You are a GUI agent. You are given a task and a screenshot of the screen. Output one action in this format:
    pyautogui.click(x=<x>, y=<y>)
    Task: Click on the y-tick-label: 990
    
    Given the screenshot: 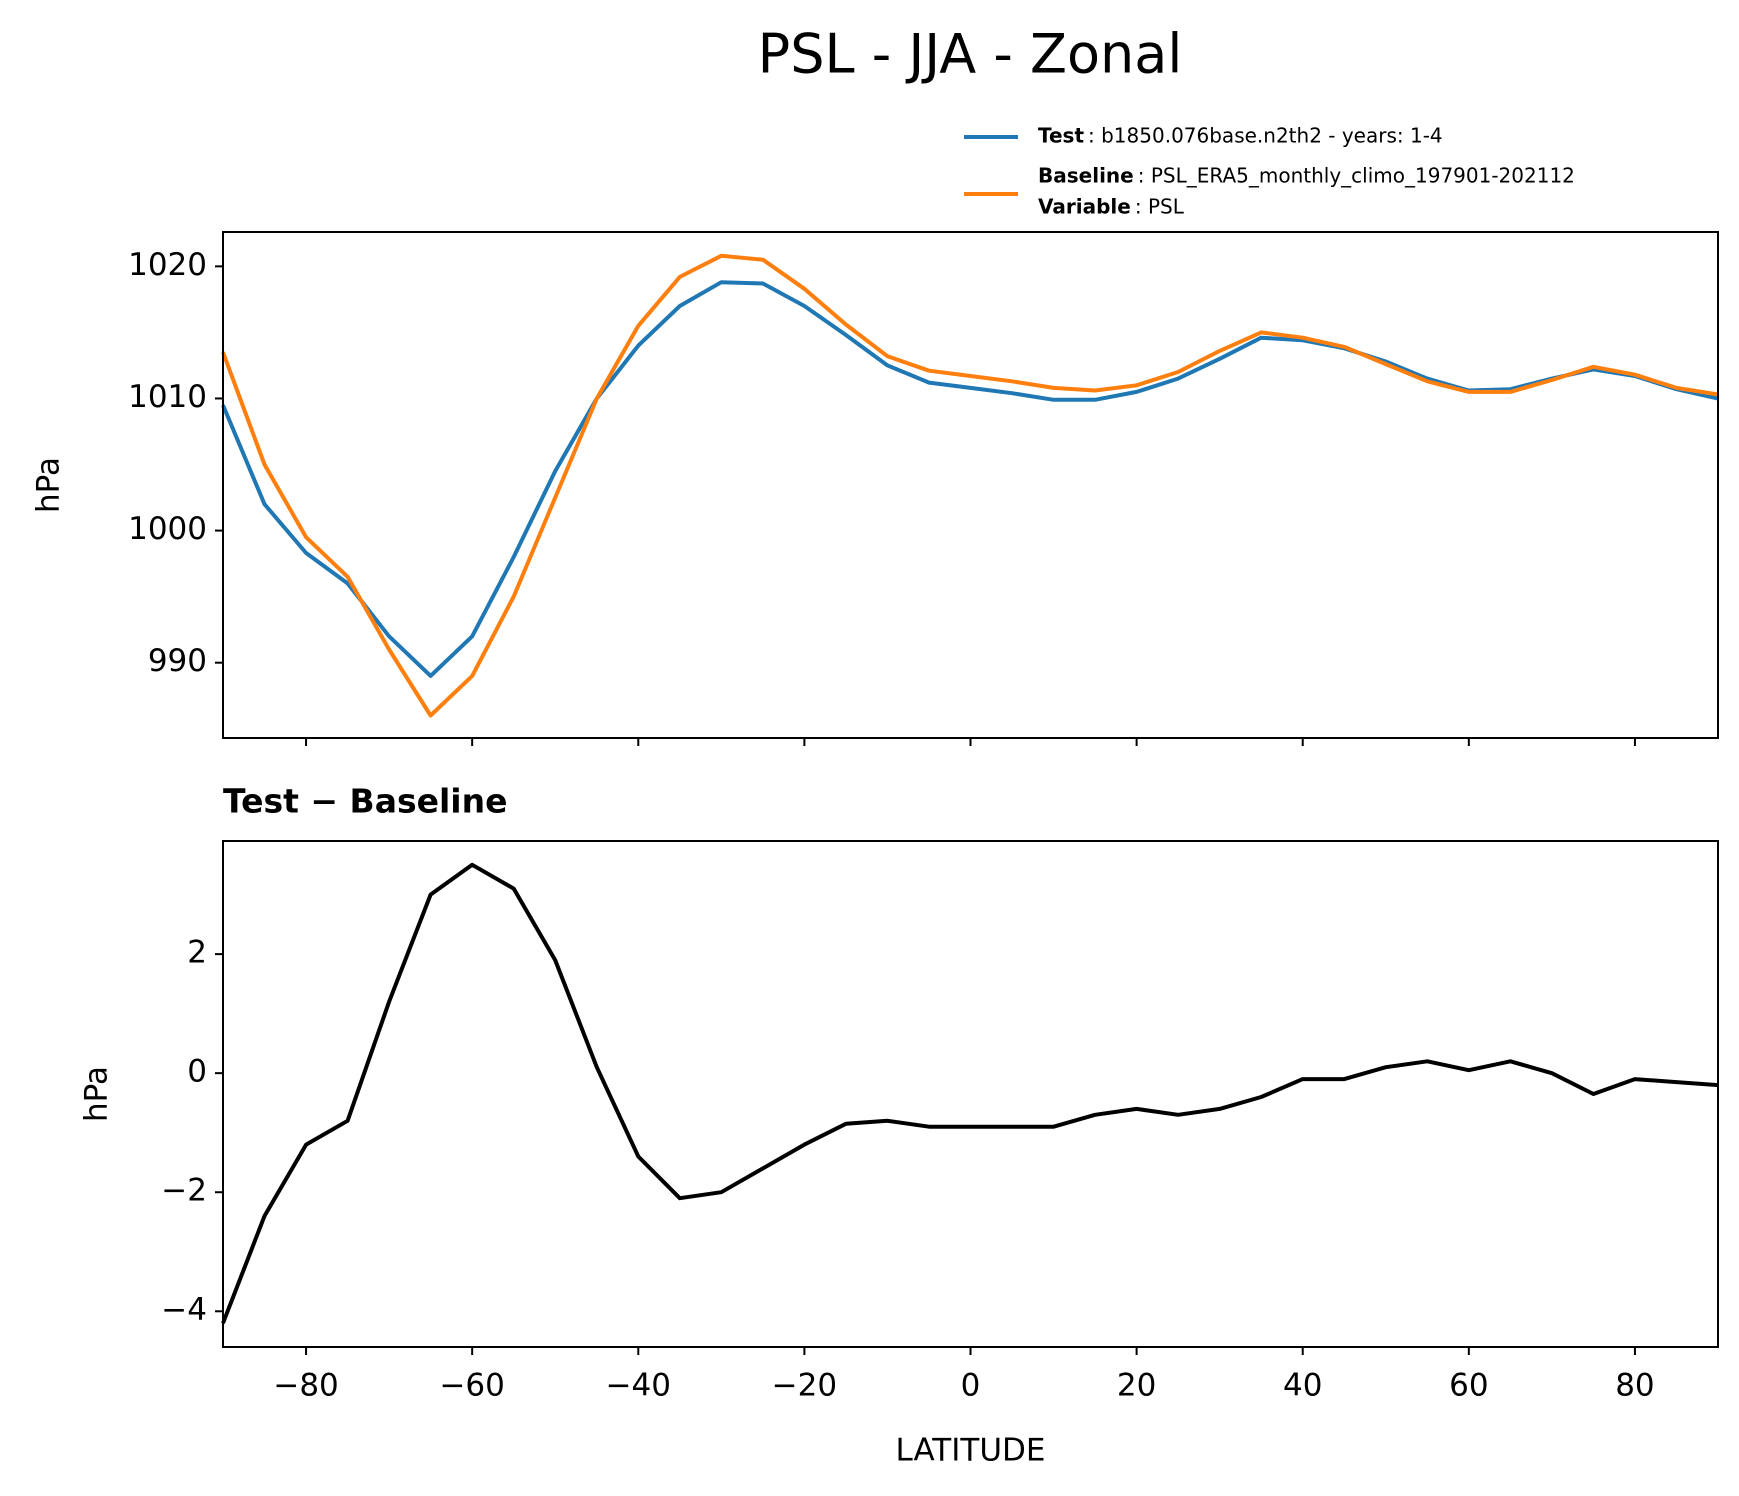 What is the action you would take?
    pyautogui.click(x=177, y=661)
    